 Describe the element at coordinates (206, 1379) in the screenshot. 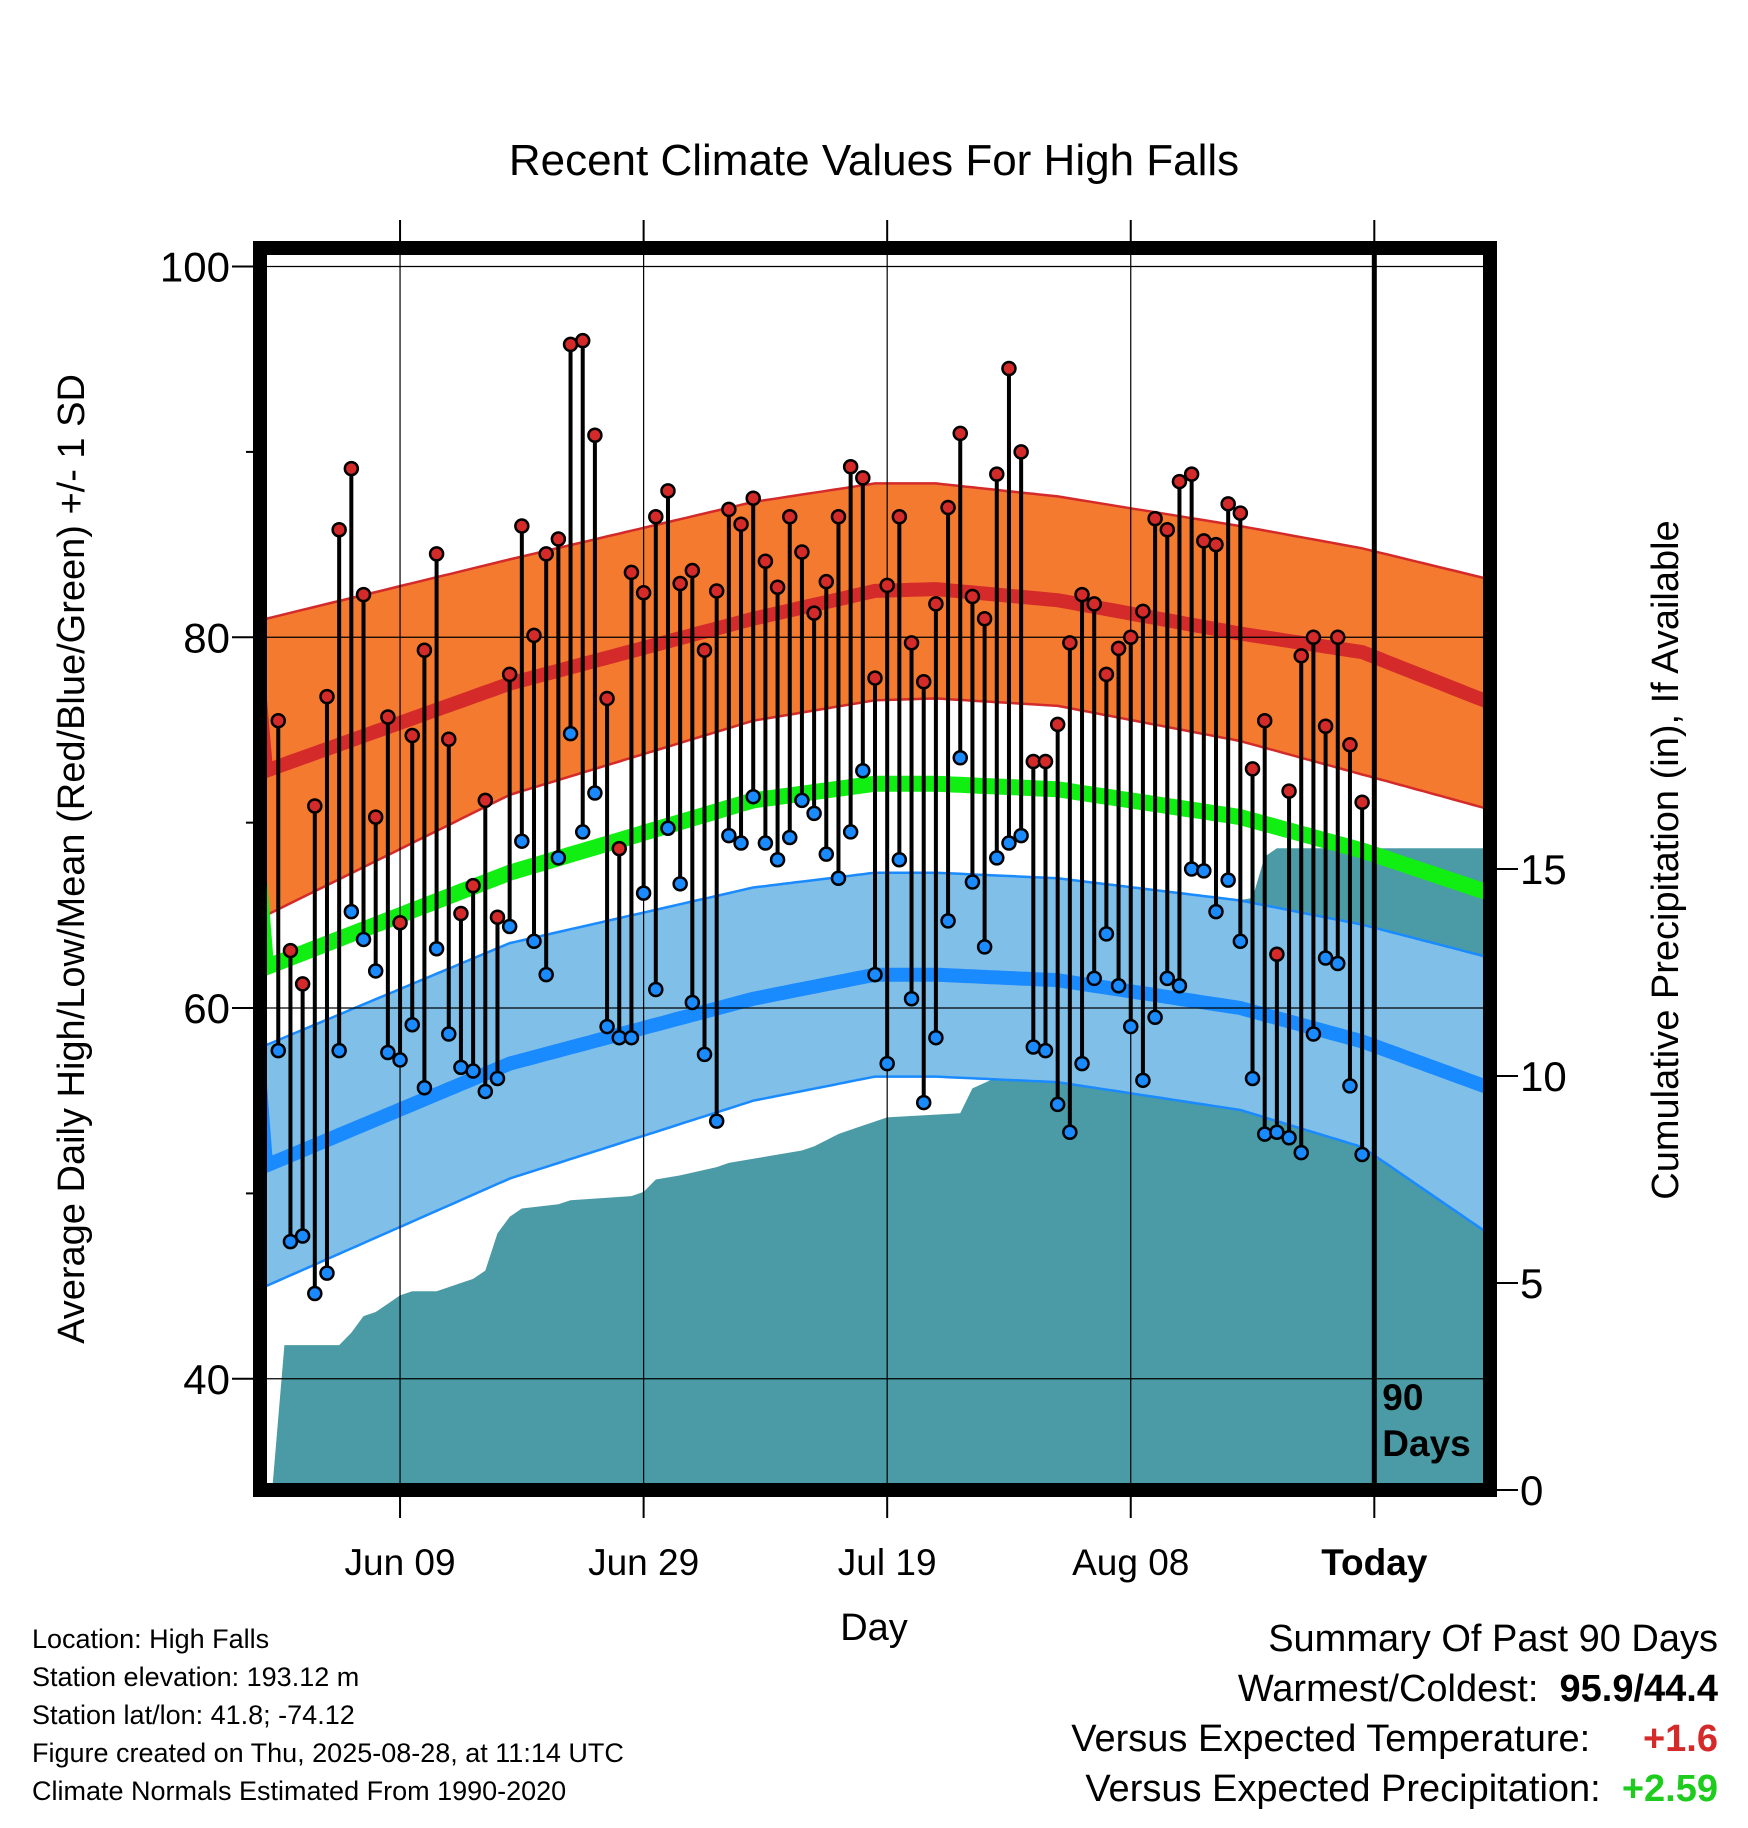

I see `y-tick-label: 40` at that location.